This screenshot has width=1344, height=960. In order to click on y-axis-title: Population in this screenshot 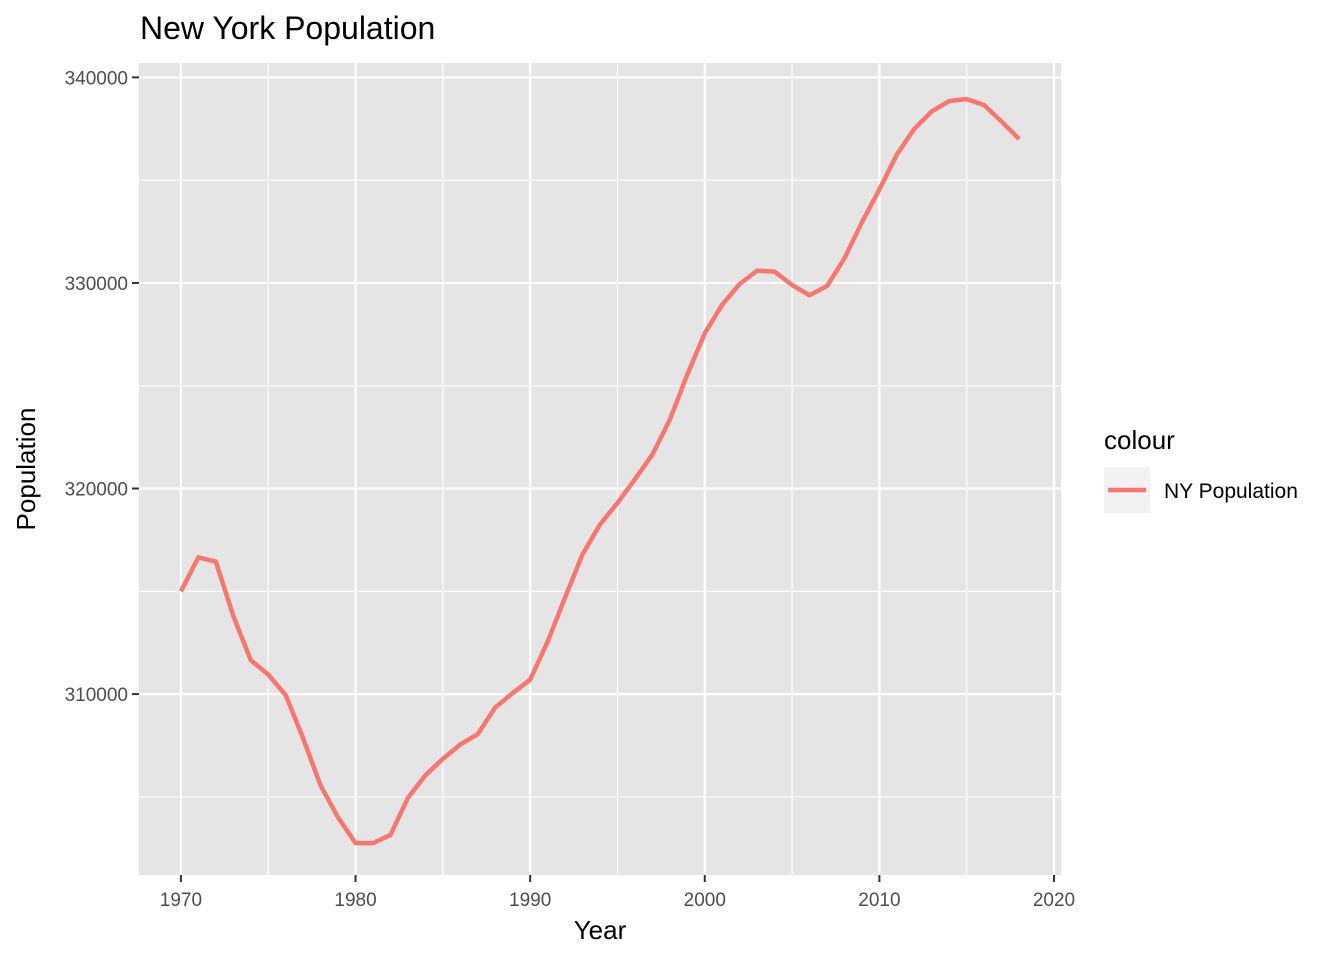, I will do `click(26, 469)`.